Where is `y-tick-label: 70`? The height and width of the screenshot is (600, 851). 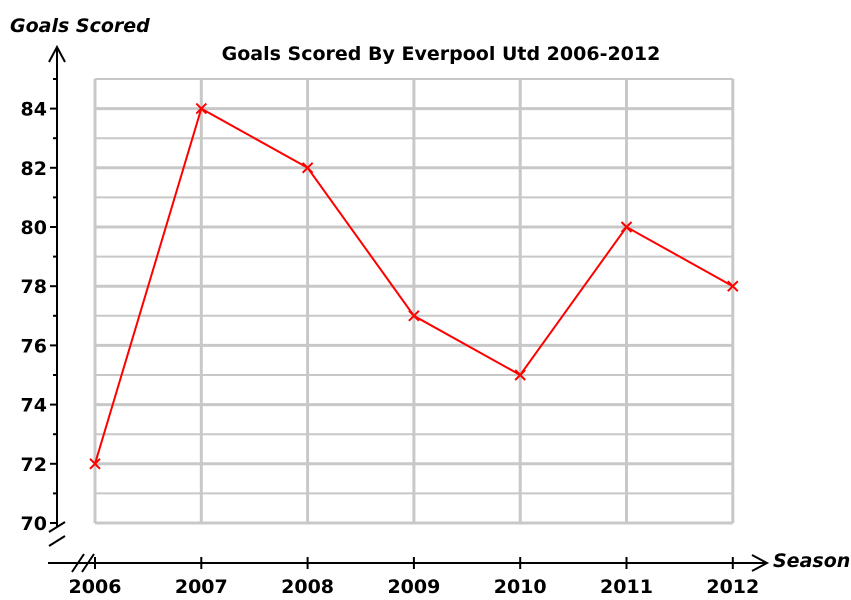
y-tick-label: 70 is located at coordinates (34, 524).